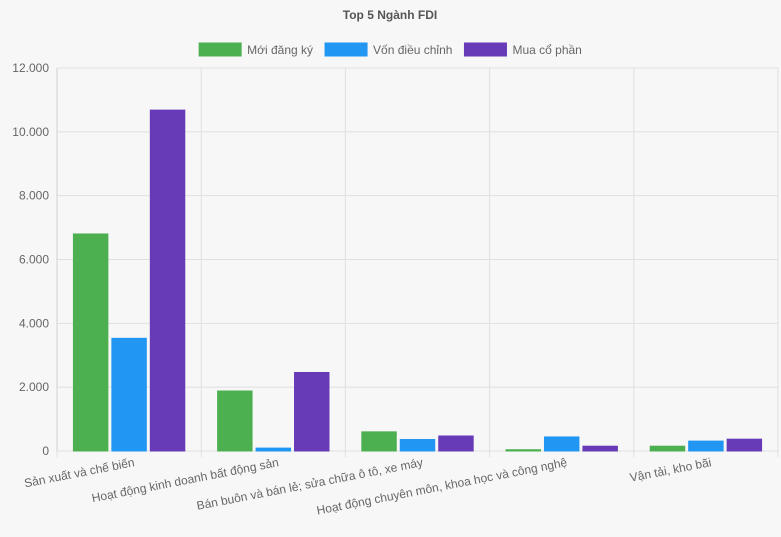  I want to click on y-tick-label: 6.000, so click(34, 260).